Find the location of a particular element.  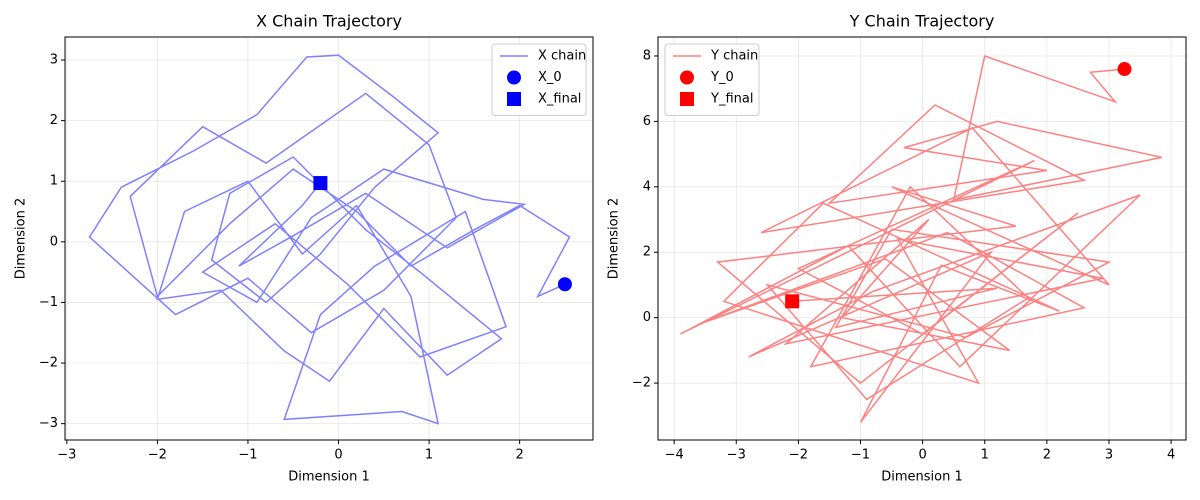

legend-label: X chain is located at coordinates (562, 56).